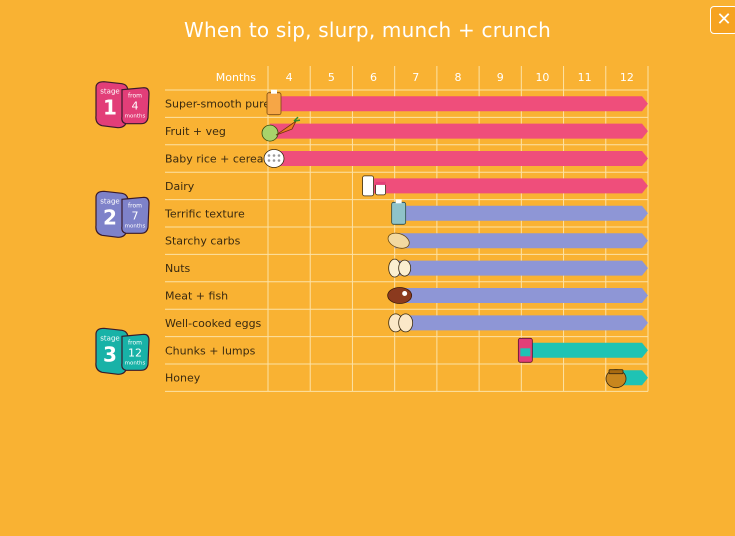 The width and height of the screenshot is (735, 536). Describe the element at coordinates (331, 77) in the screenshot. I see `x-tick-label: 5` at that location.